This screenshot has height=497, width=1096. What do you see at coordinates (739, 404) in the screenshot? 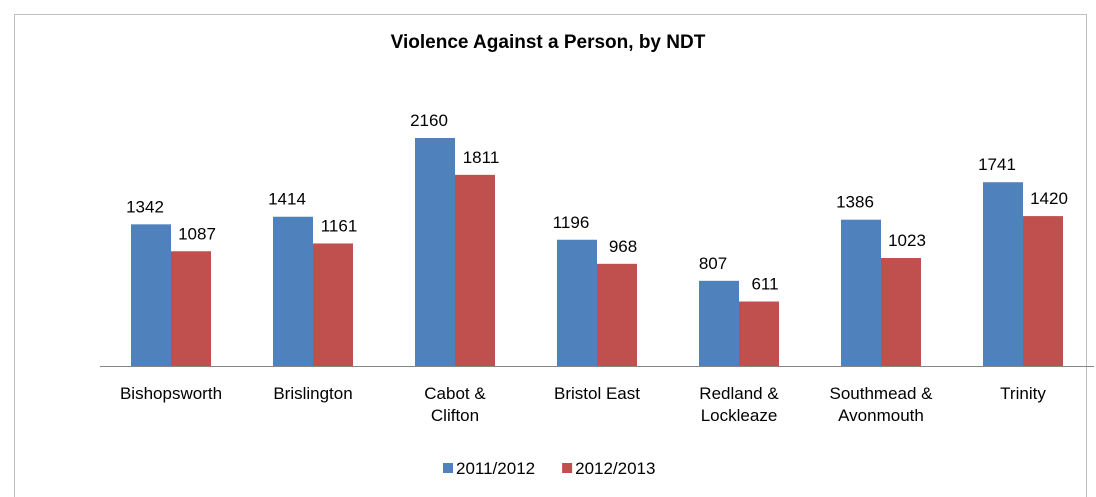
I see `x-tick-label: Redland & Lockleaze` at bounding box center [739, 404].